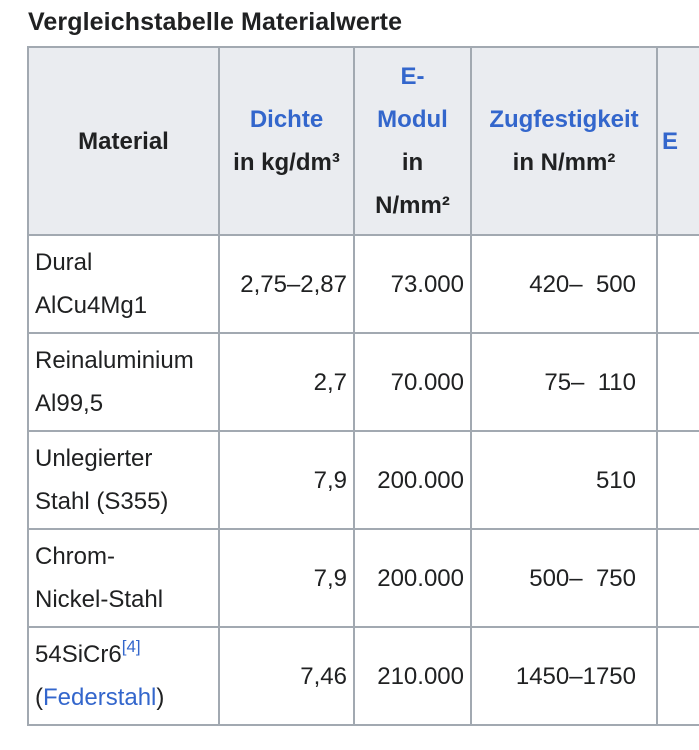 This screenshot has height=750, width=699. I want to click on material-name-line1: Dural, so click(64, 262).